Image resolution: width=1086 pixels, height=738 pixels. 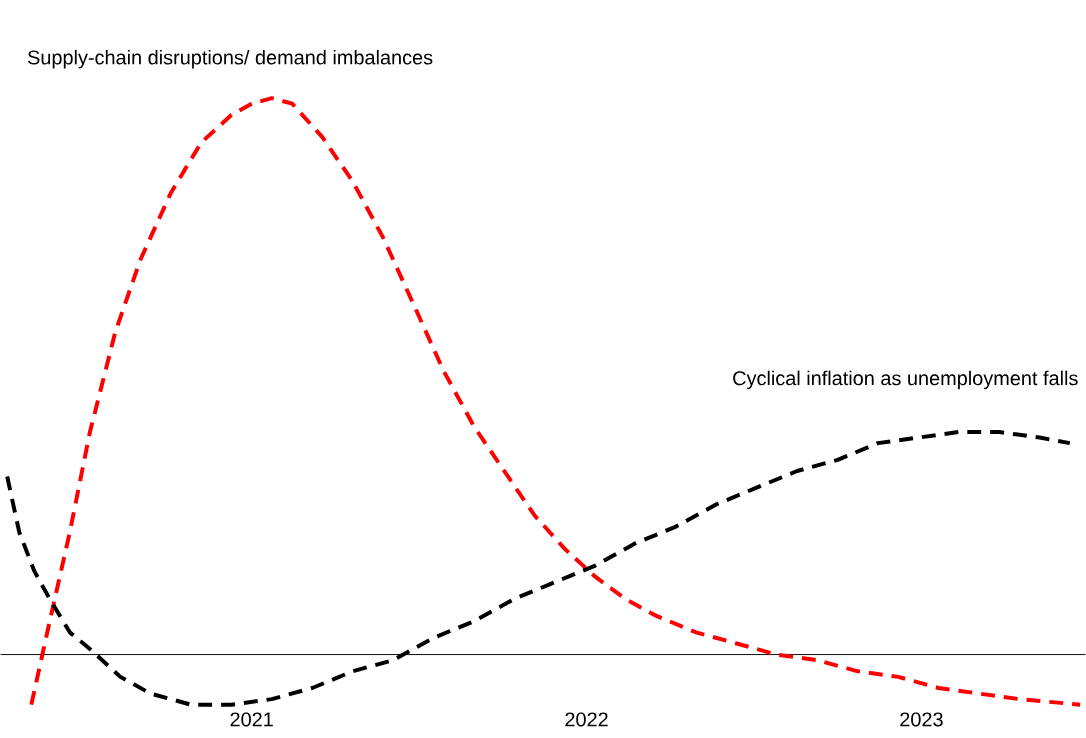 I want to click on x-tick-label: 2023, so click(x=921, y=719).